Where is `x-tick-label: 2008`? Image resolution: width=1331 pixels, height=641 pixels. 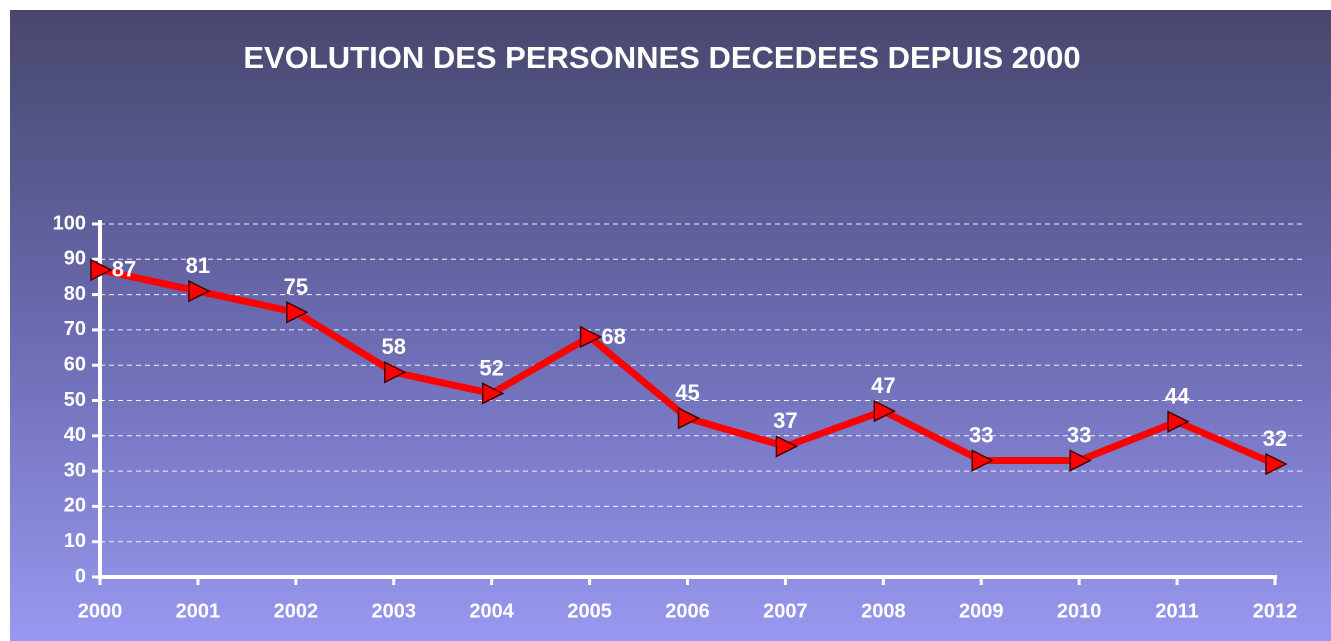
x-tick-label: 2008 is located at coordinates (883, 611).